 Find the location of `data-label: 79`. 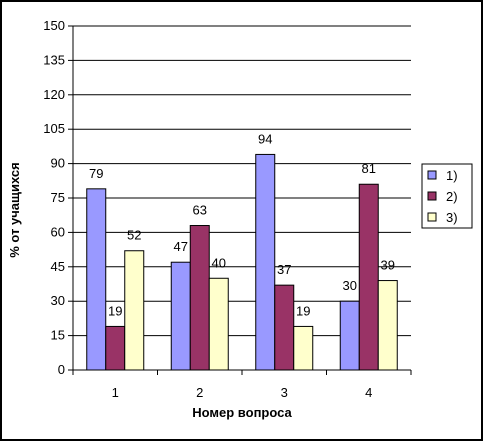

data-label: 79 is located at coordinates (96, 173).